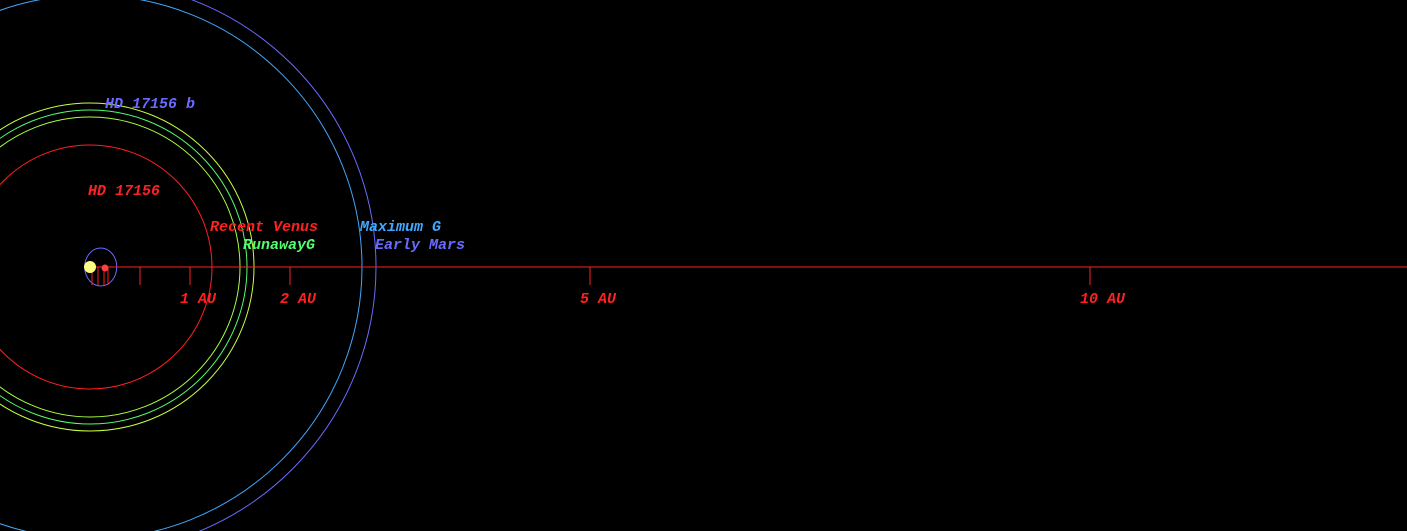 The width and height of the screenshot is (1407, 531). Describe the element at coordinates (124, 191) in the screenshot. I see `star-label: HD 17156` at that location.